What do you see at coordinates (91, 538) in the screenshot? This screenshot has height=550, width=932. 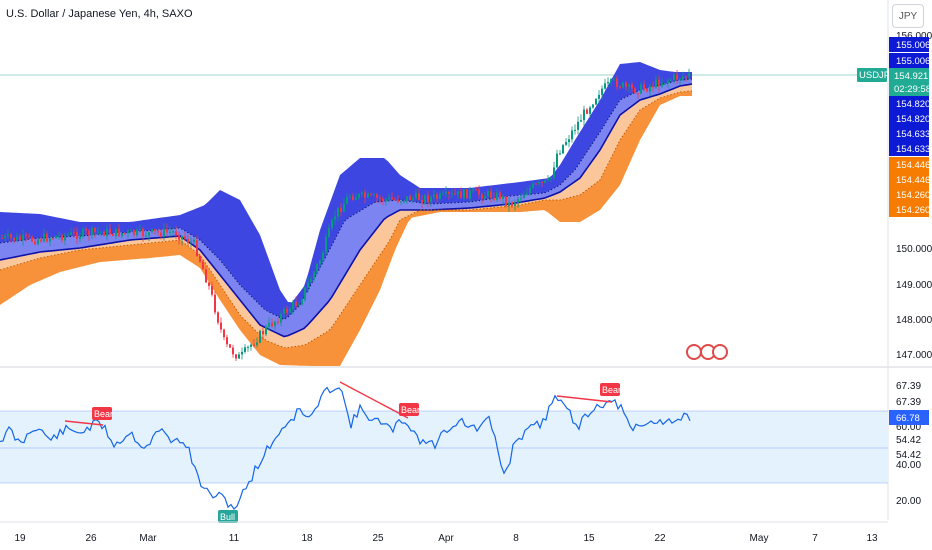 I see `time-tick: 26` at bounding box center [91, 538].